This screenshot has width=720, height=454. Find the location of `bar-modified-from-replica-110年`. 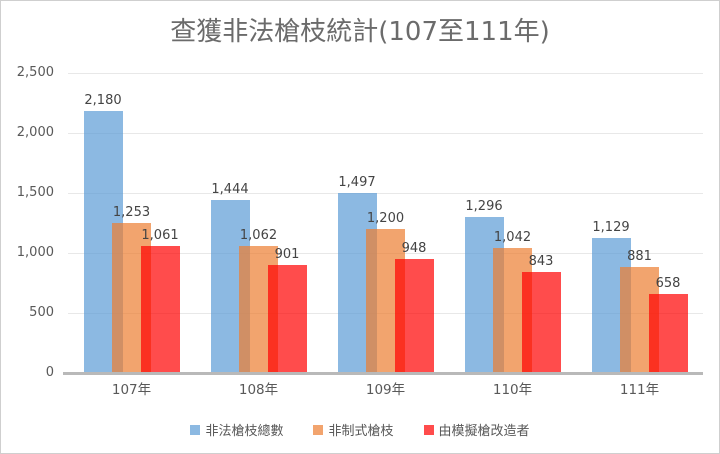

bar-modified-from-replica-110年 is located at coordinates (541, 322).